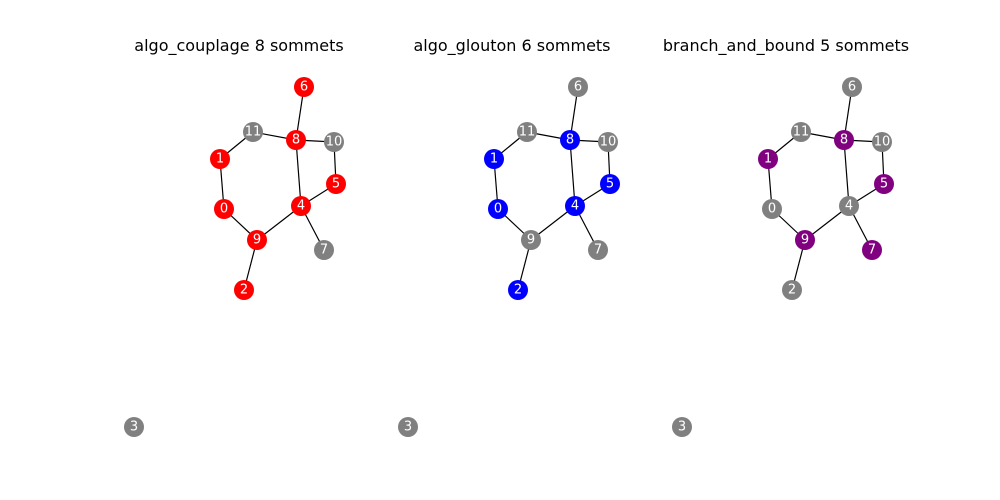 This screenshot has width=1000, height=500. I want to click on panel-title-1: algo_glouton 6 sommets, so click(512, 45).